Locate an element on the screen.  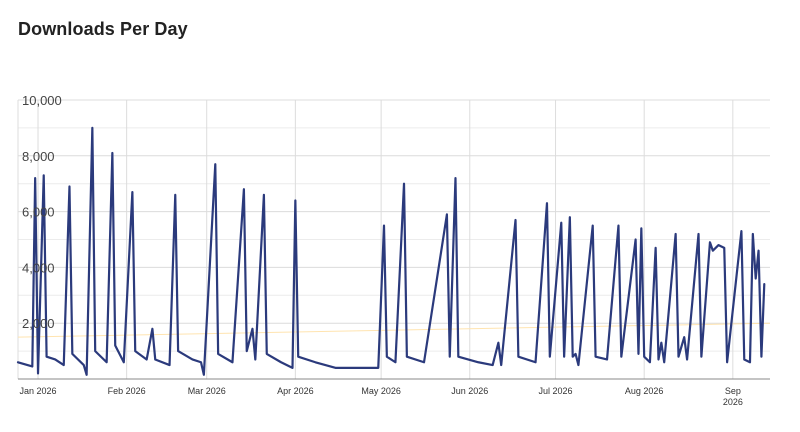
x-tick-label: Mar 2026 is located at coordinates (207, 391).